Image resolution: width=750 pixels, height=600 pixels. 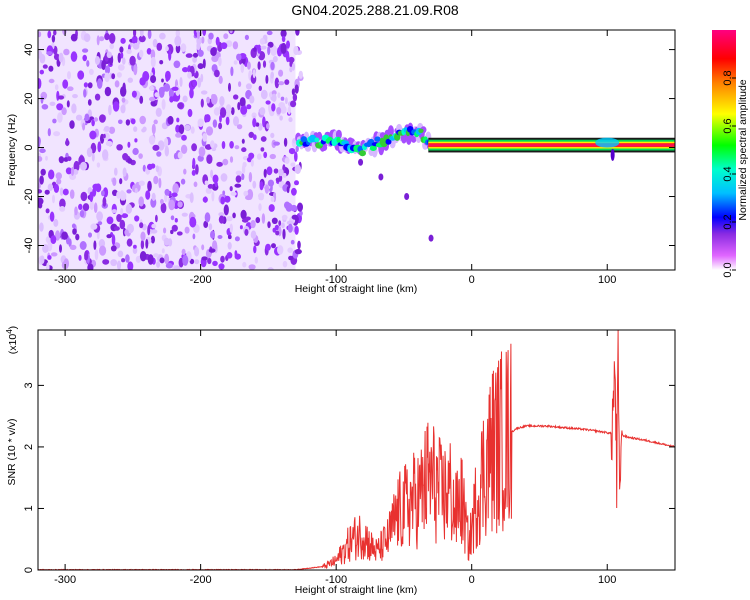 I want to click on line-disturbance-tail, so click(x=612, y=154).